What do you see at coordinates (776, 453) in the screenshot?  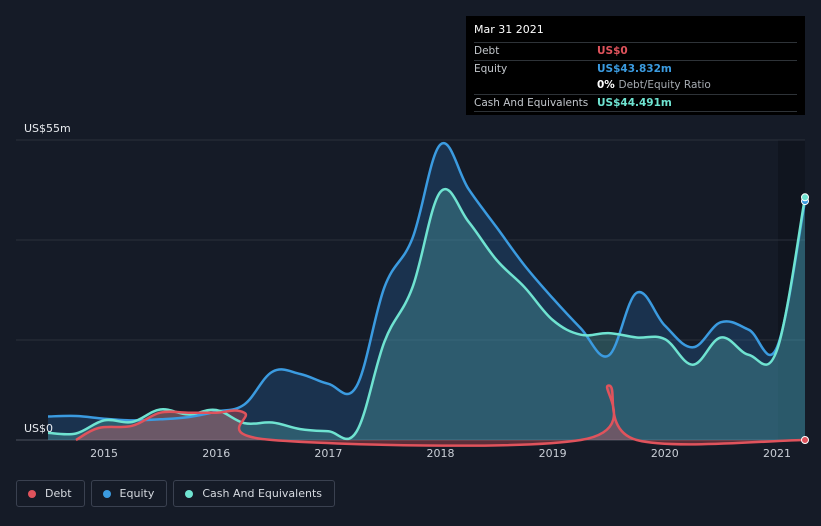 I see `x-tick-label: 2021` at bounding box center [776, 453].